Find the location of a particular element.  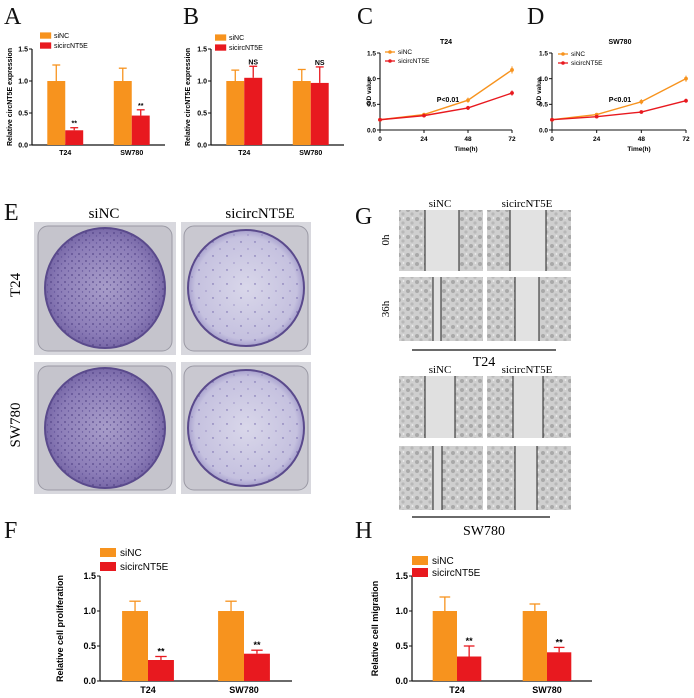

plate-t24-sinc-rim is located at coordinates (105, 288).